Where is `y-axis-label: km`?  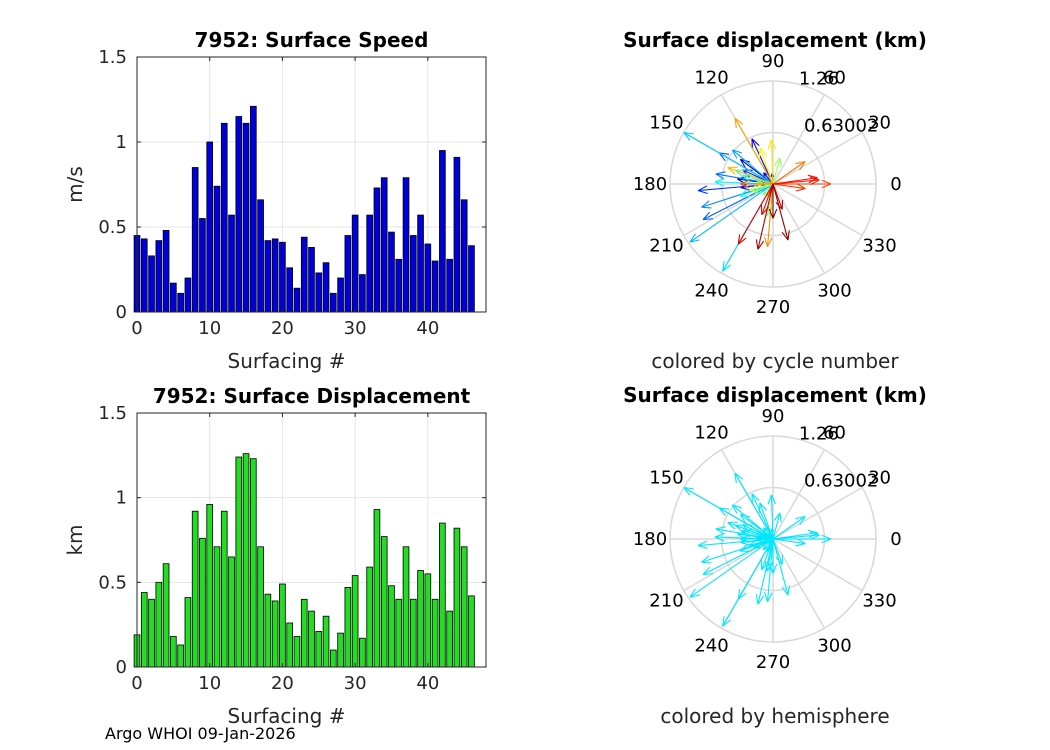
y-axis-label: km is located at coordinates (75, 539).